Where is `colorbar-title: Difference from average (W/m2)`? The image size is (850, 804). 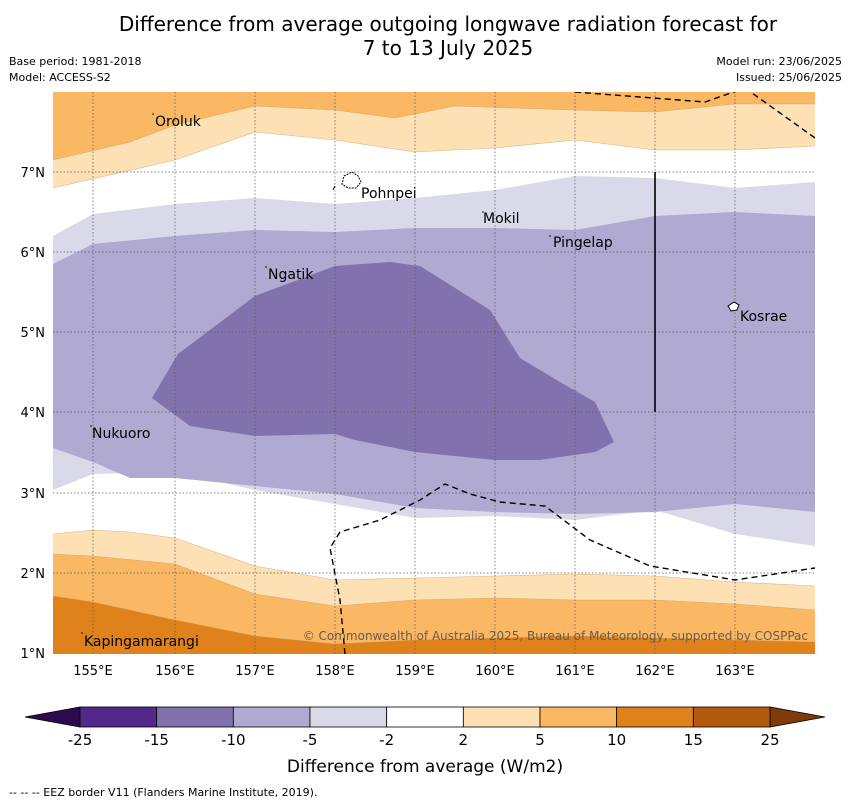 colorbar-title: Difference from average (W/m2) is located at coordinates (425, 767).